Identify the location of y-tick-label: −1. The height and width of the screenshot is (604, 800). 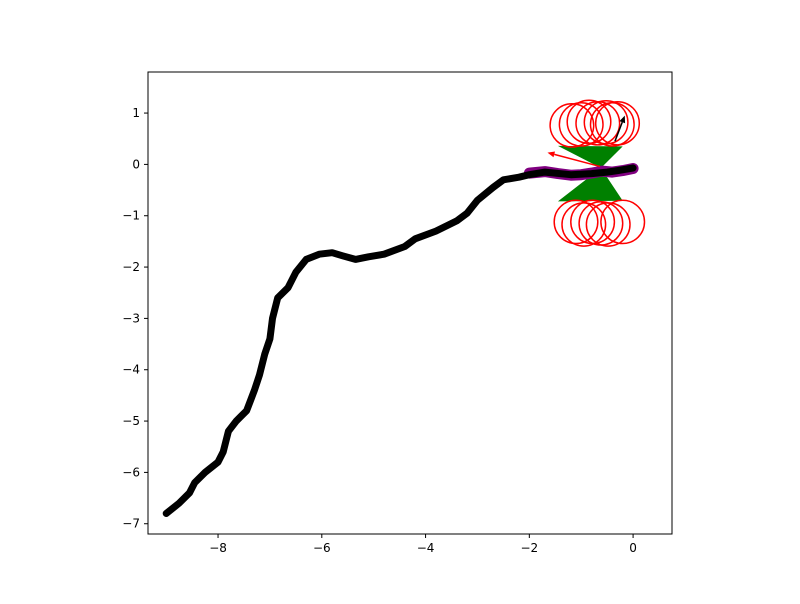
(131, 216).